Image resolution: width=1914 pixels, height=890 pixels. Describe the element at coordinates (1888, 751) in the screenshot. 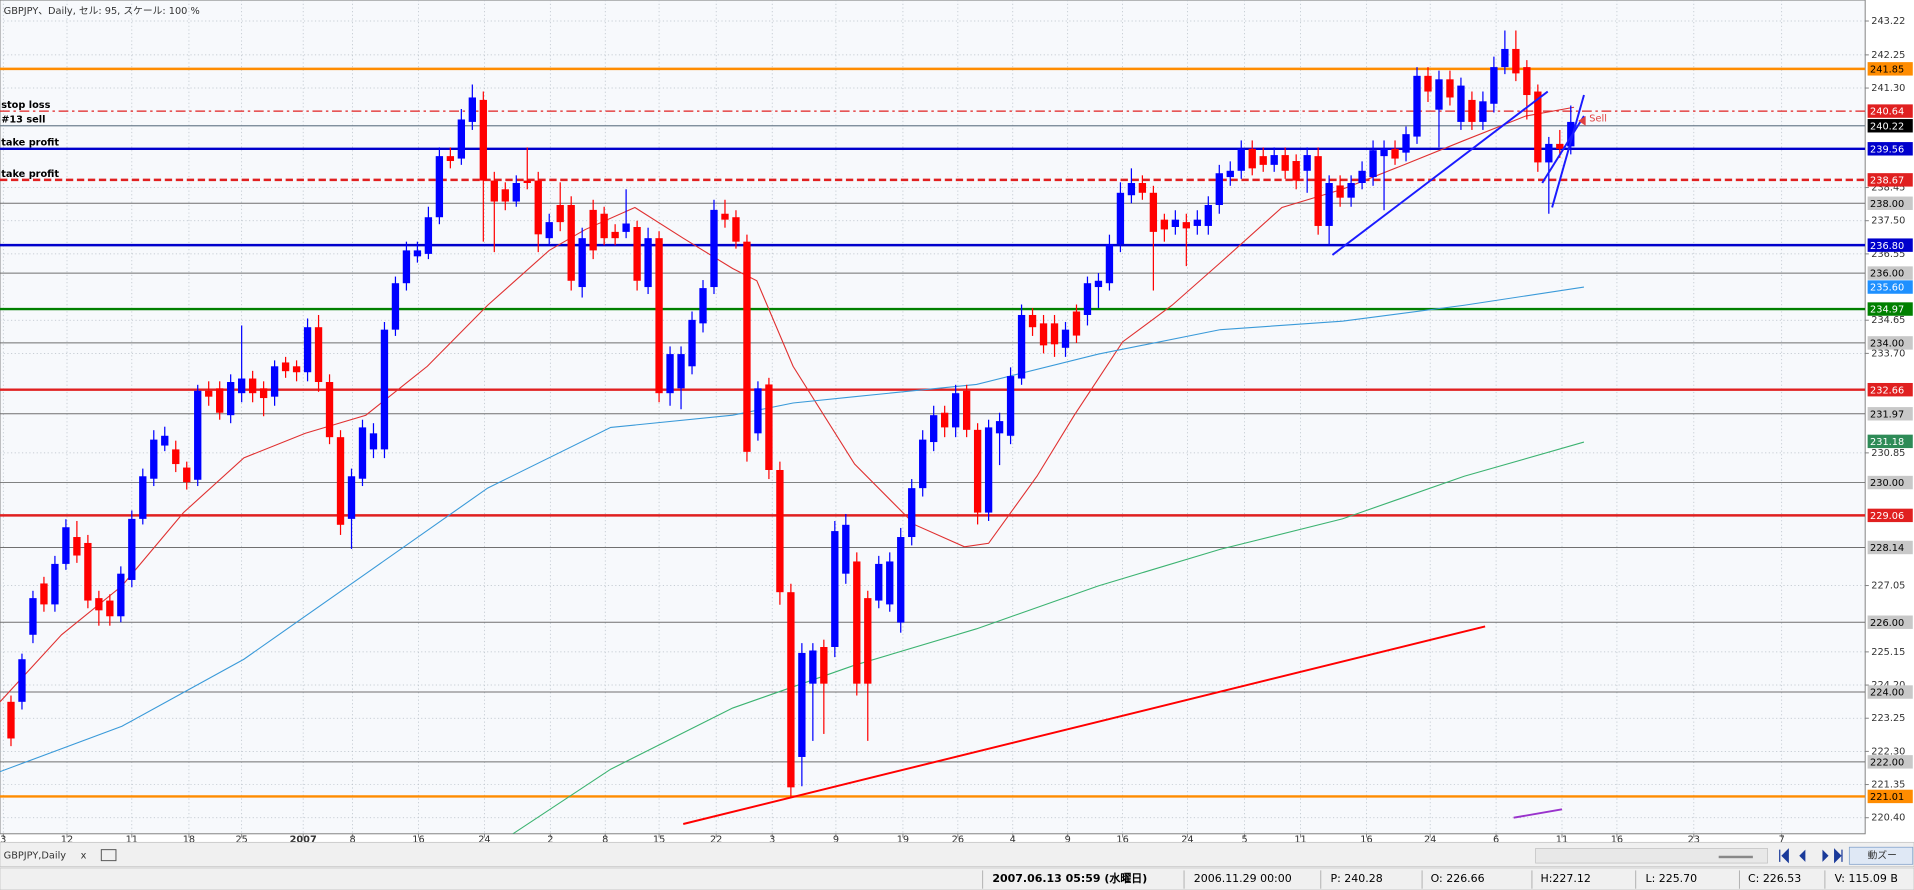

I see `y-tick-label: 222.30` at that location.